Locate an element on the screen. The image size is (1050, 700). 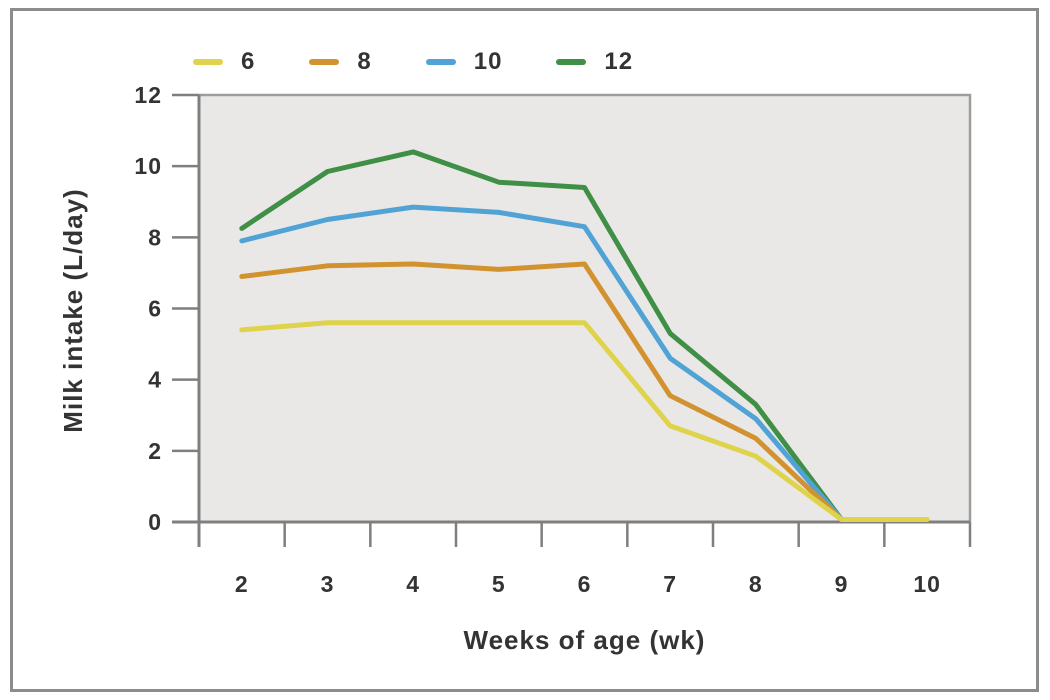
legend-label-6: 6 is located at coordinates (248, 61).